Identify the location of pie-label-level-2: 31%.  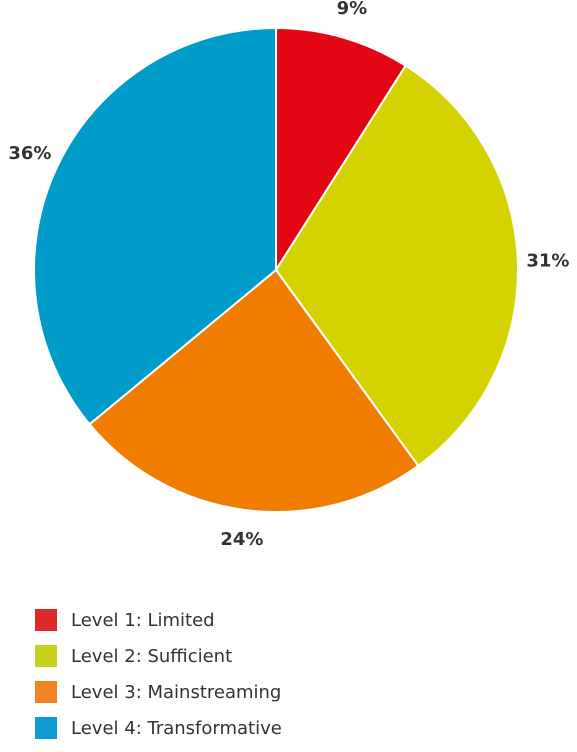
(547, 260).